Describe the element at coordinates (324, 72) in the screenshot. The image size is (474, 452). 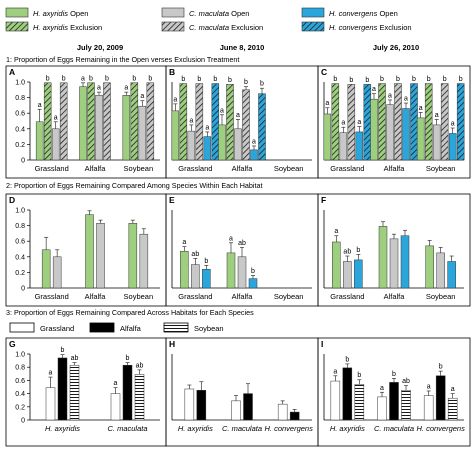
I see `panel-label: C` at that location.